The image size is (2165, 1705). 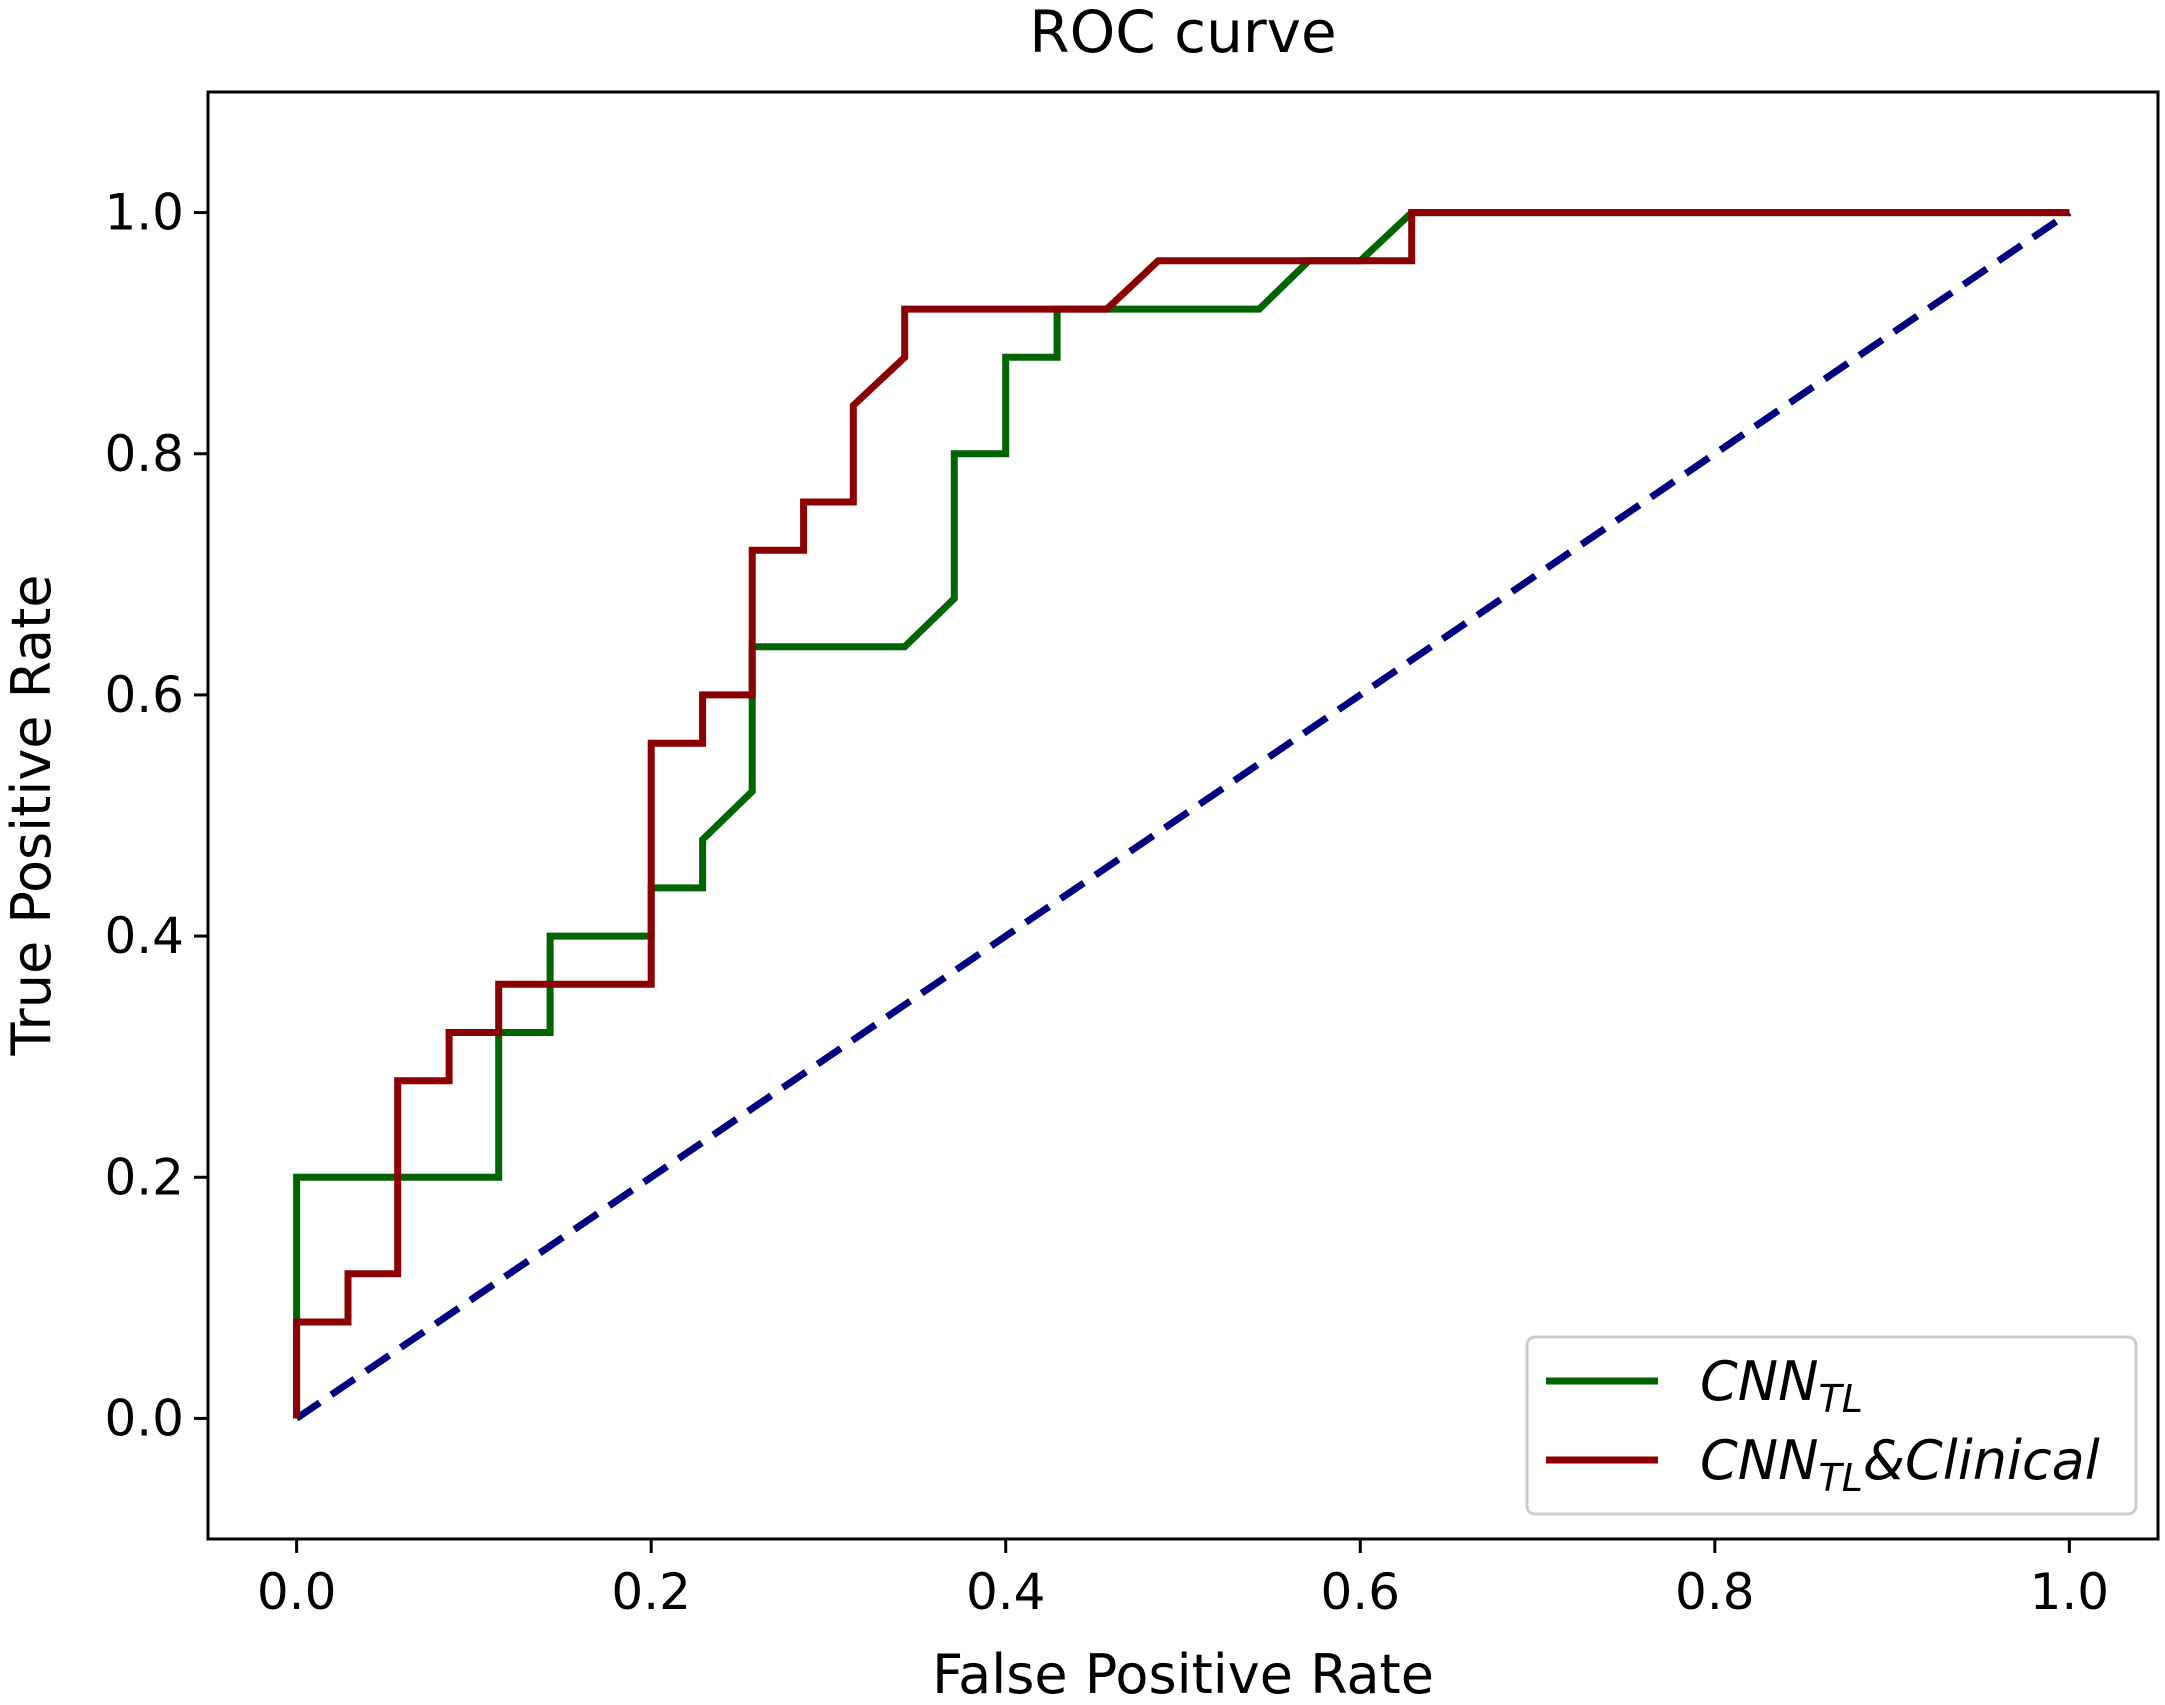 I want to click on x-tick-label: 0.4, so click(x=1006, y=1592).